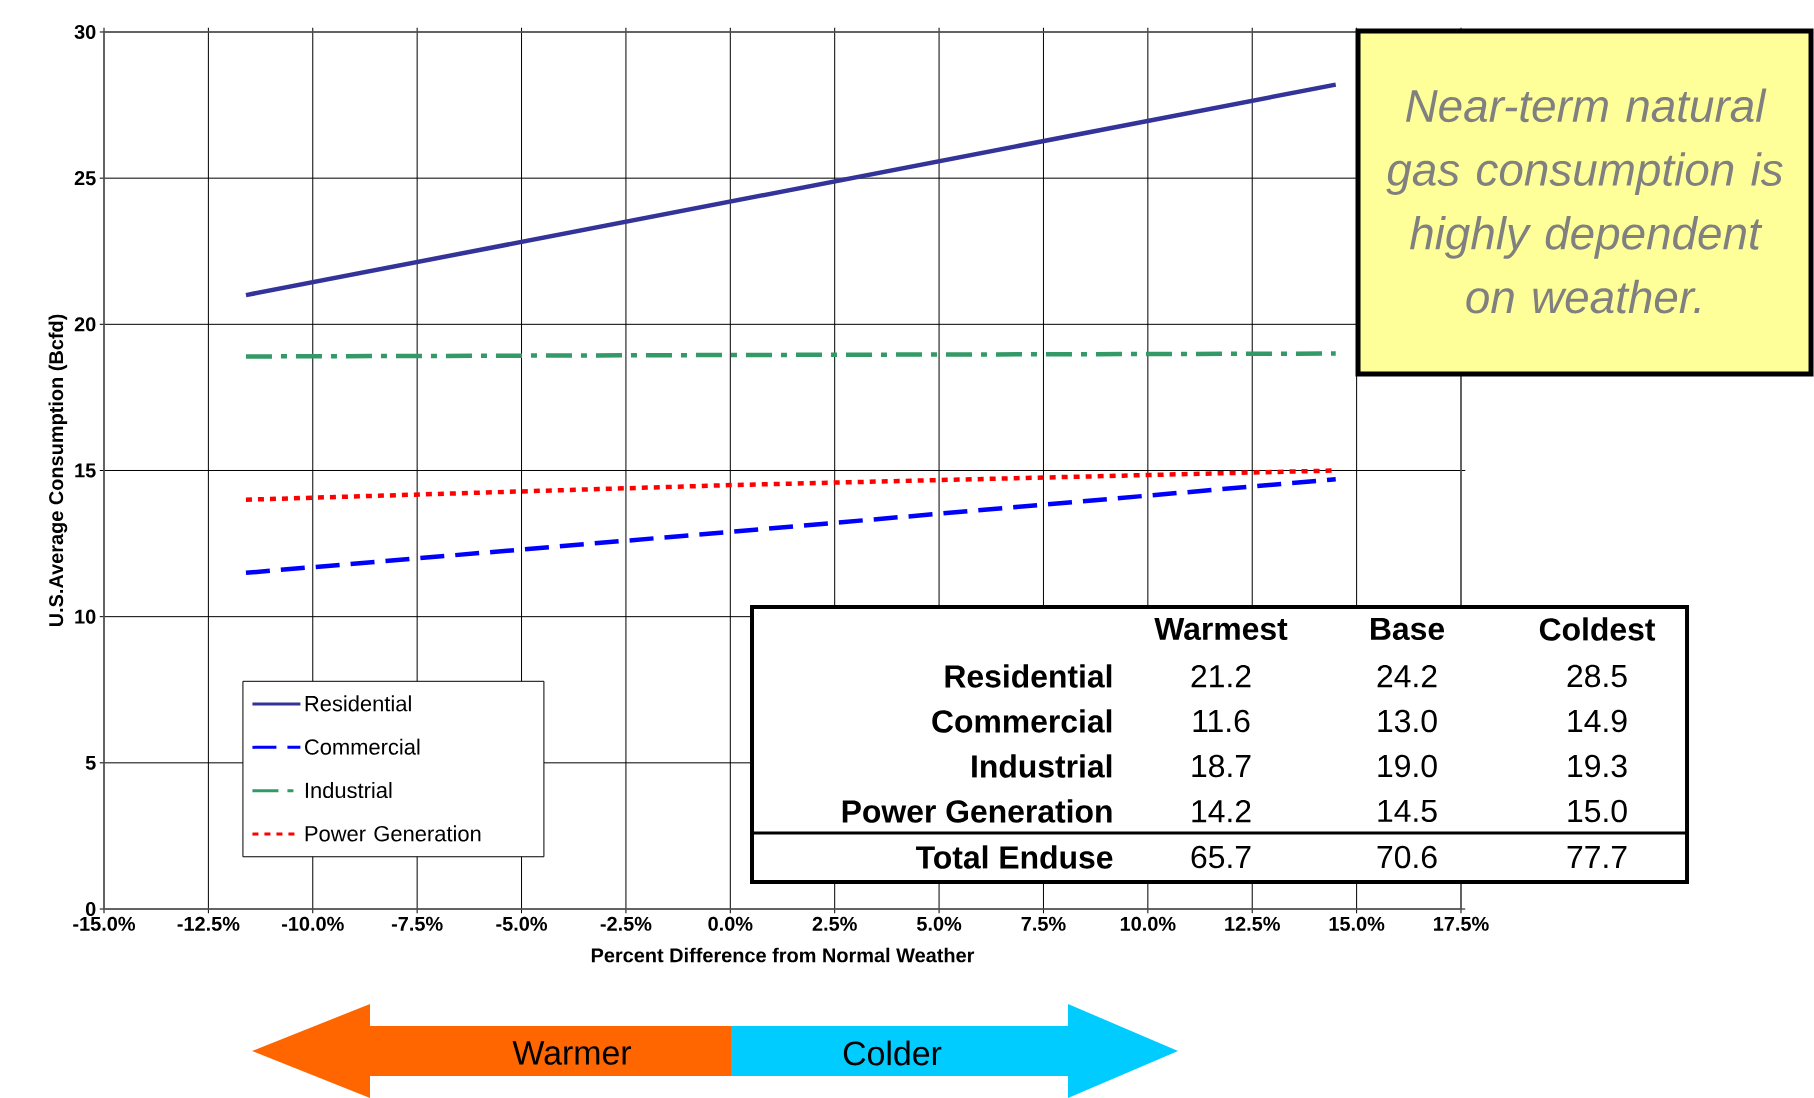 The height and width of the screenshot is (1098, 1814). I want to click on x-tick-label: 2.5%, so click(834, 923).